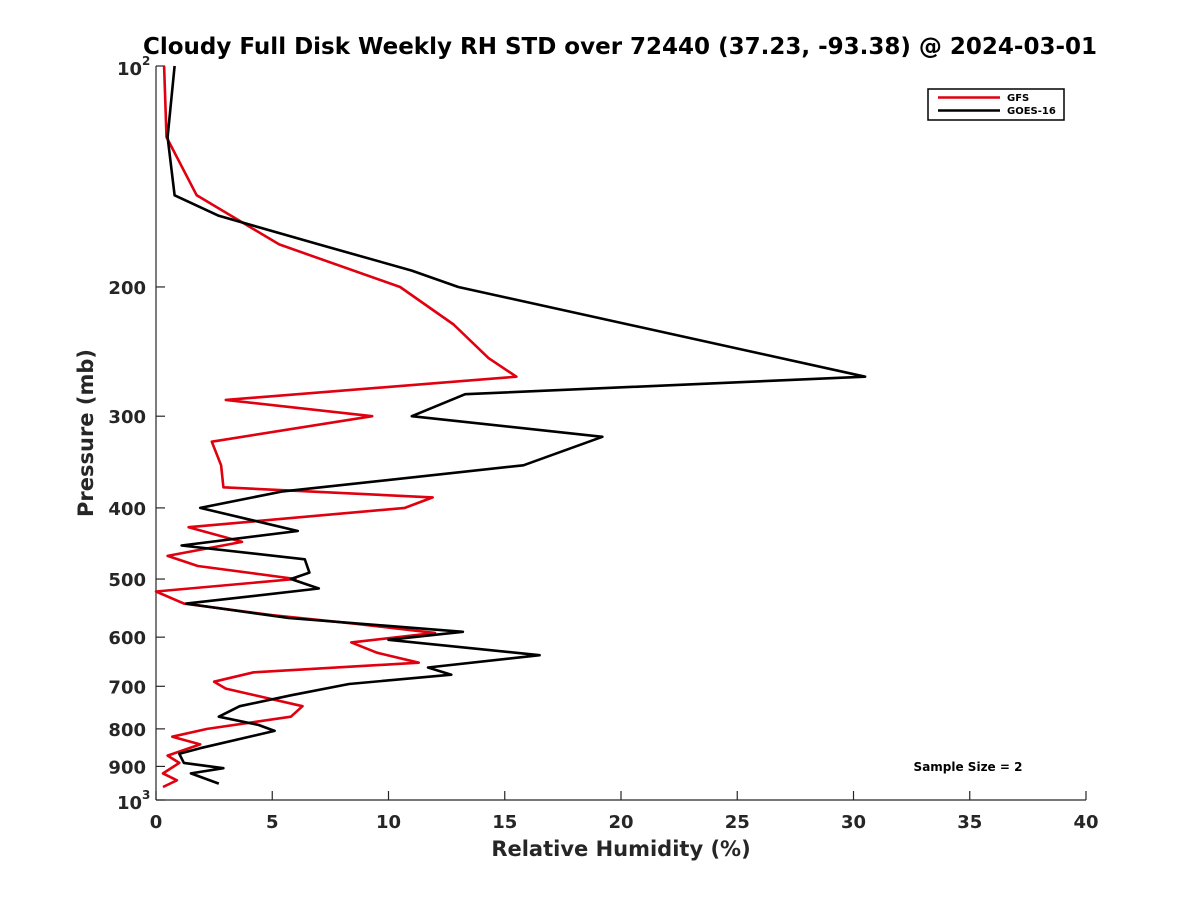 The image size is (1200, 900). What do you see at coordinates (737, 822) in the screenshot?
I see `x-tick-label: 25` at bounding box center [737, 822].